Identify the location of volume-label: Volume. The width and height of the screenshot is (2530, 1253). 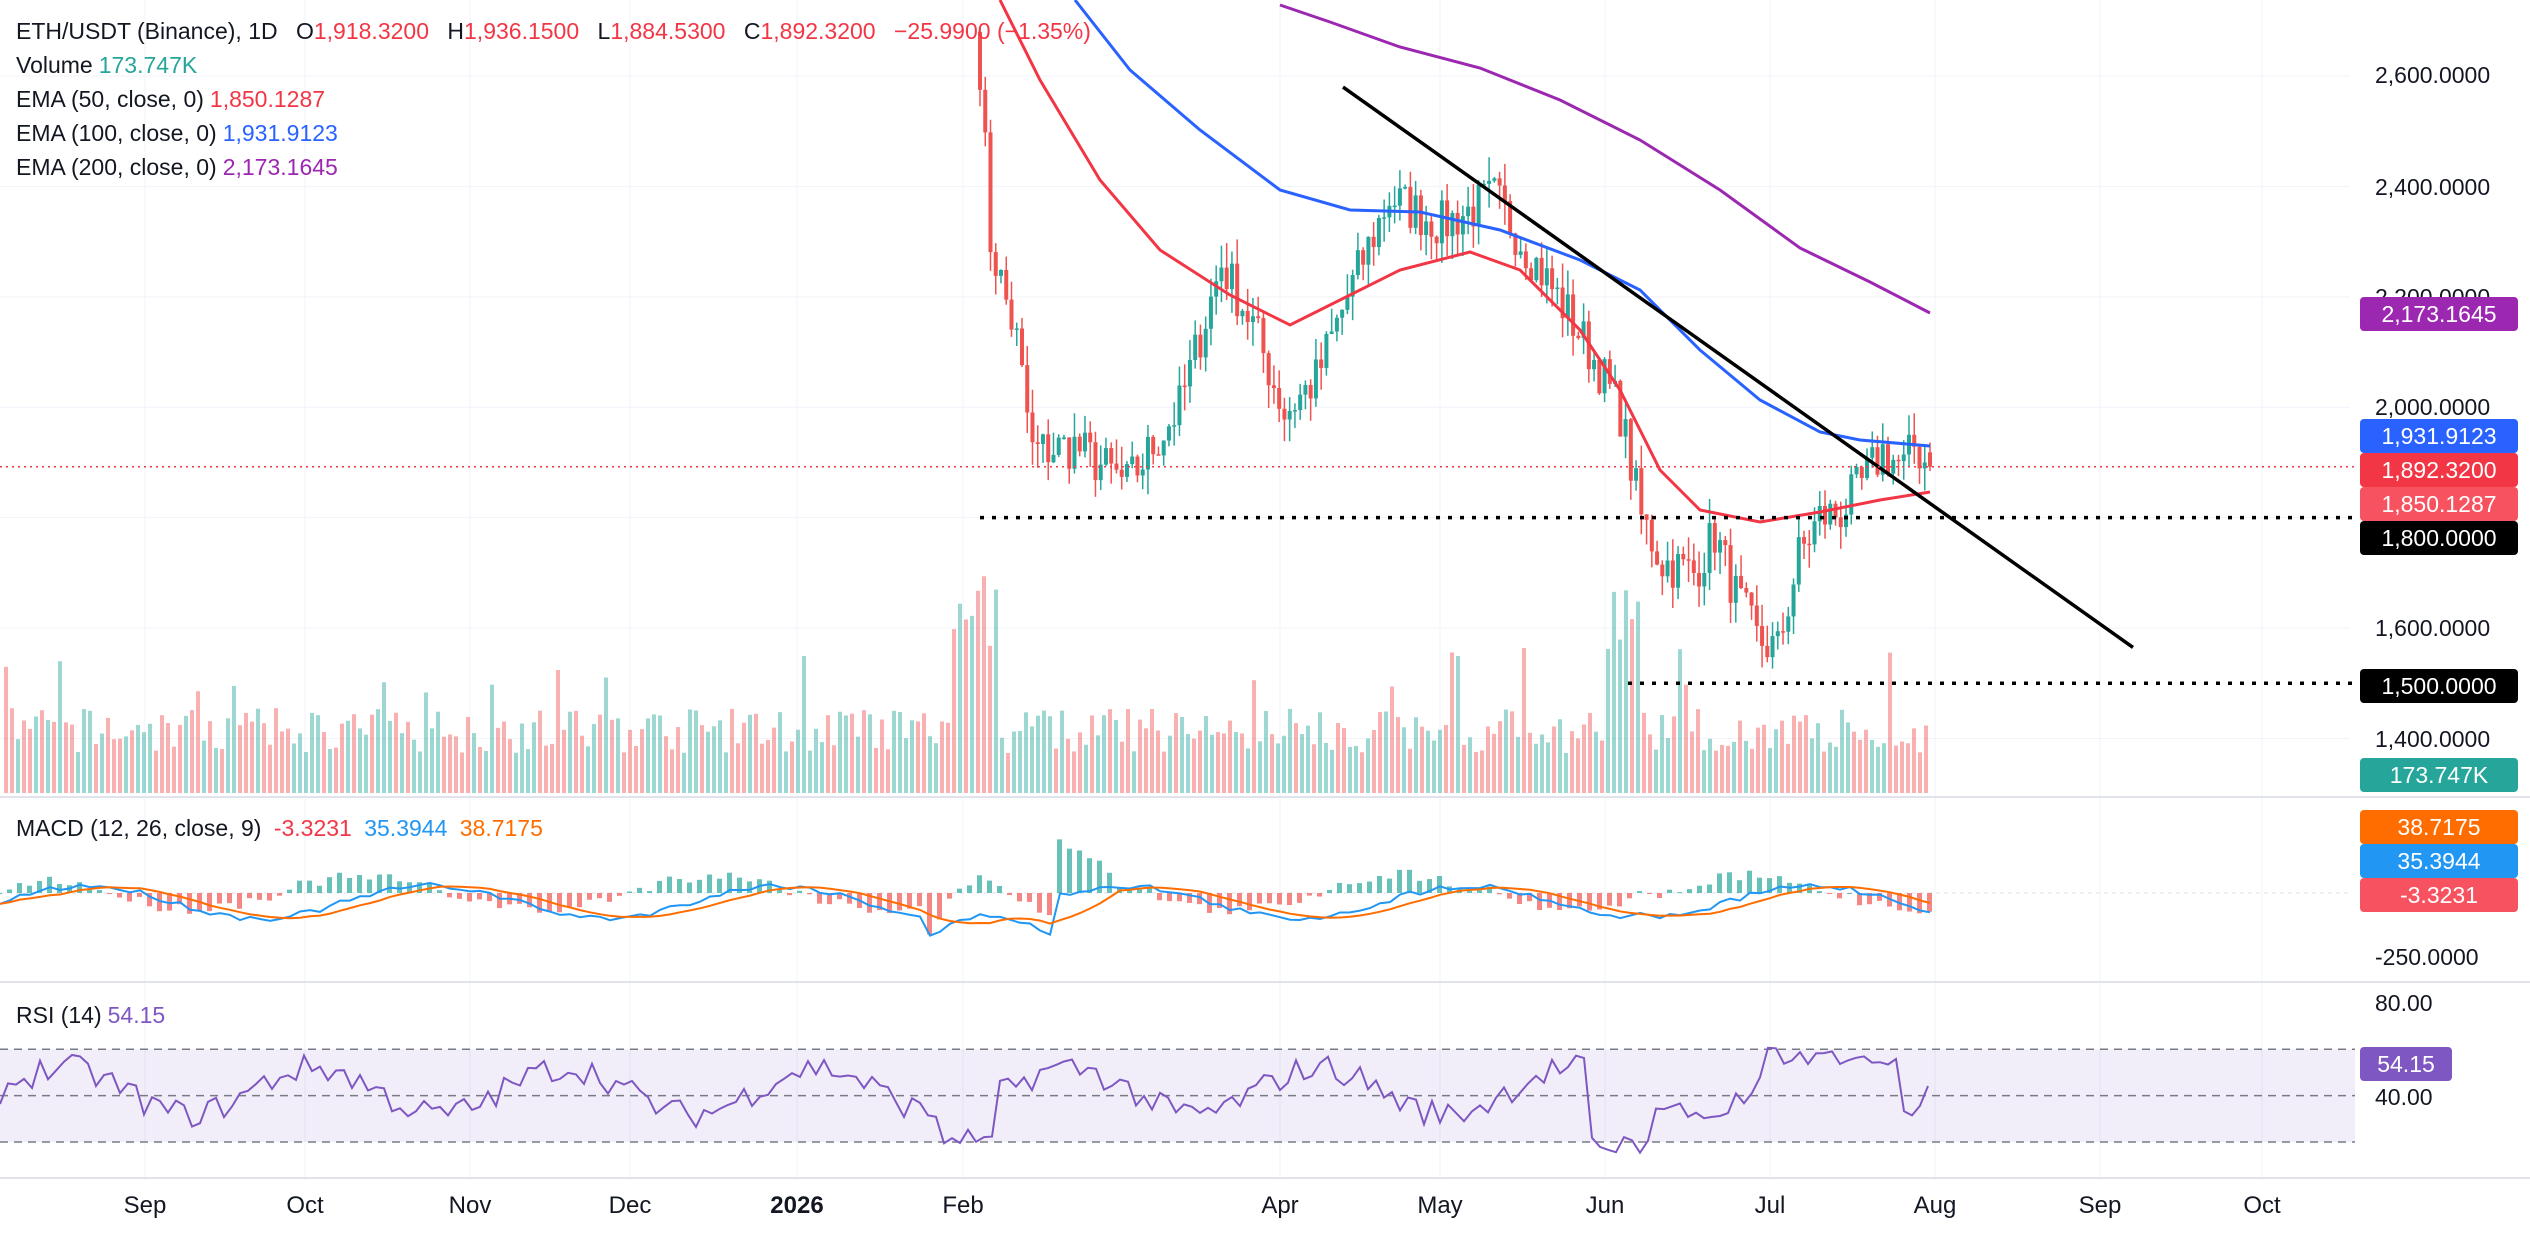
(54, 65).